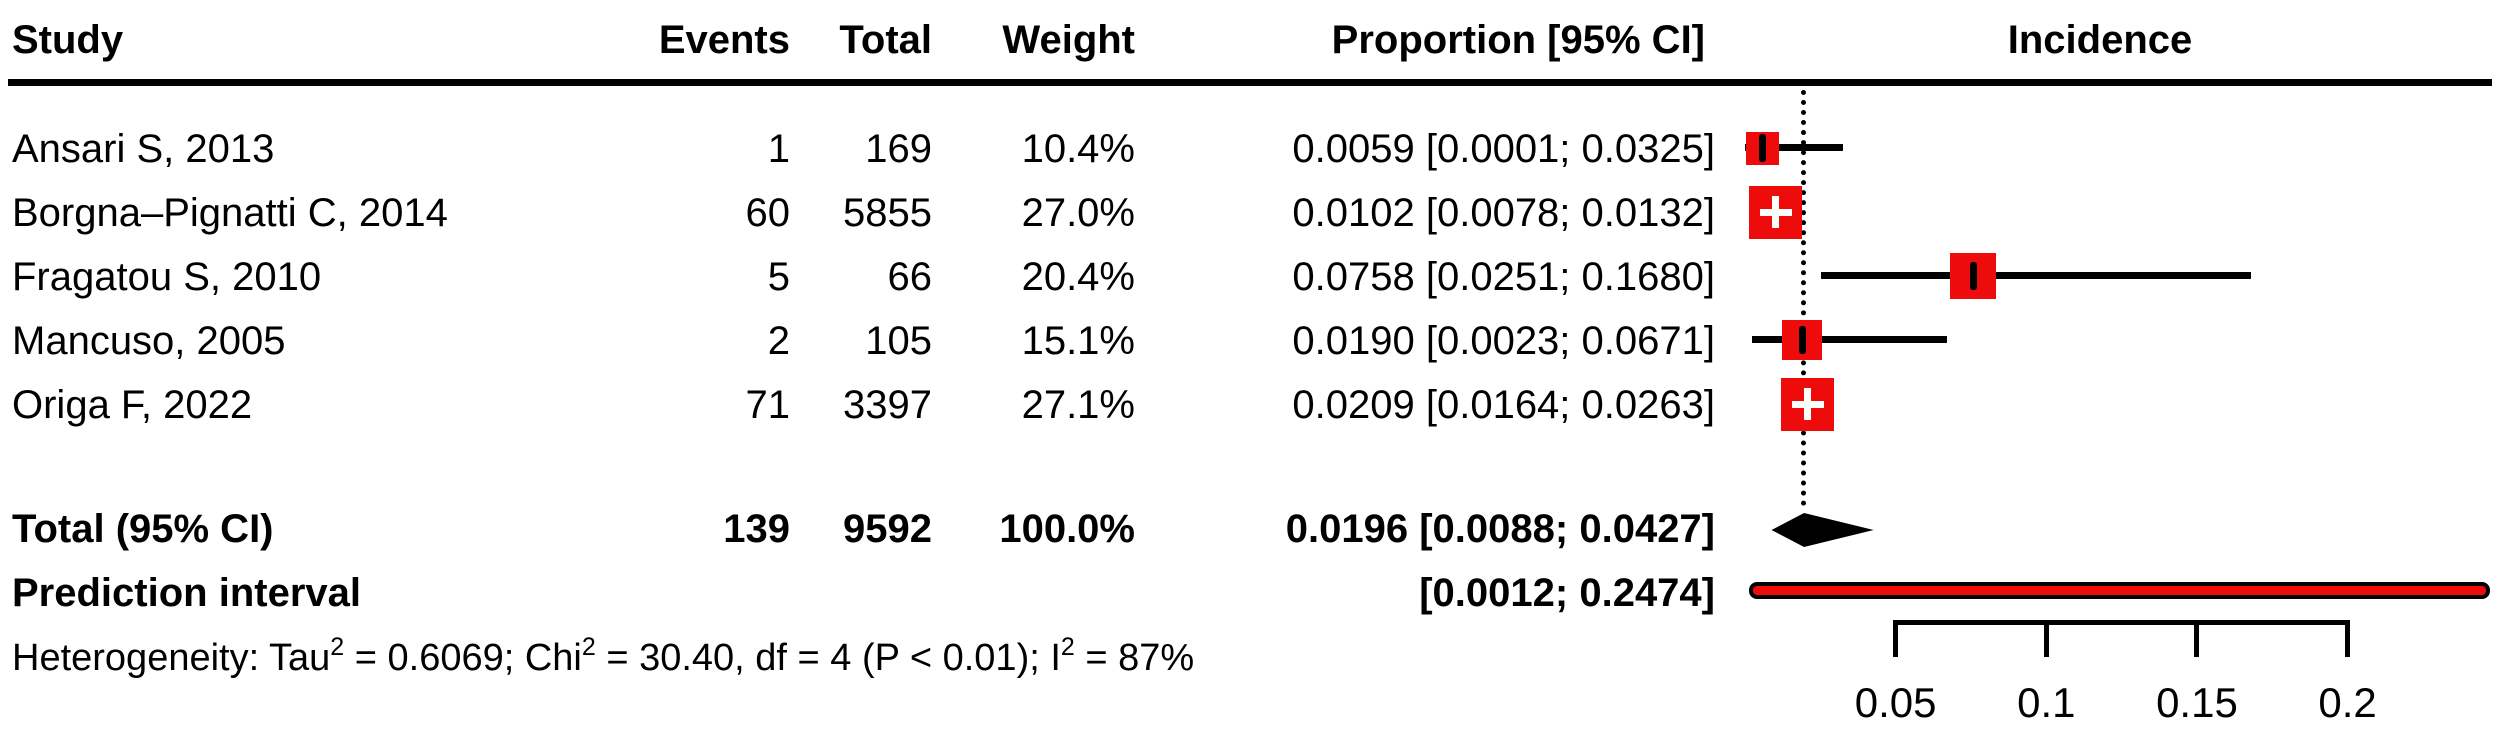  I want to click on chi-squared-superscript: 2, so click(588, 647).